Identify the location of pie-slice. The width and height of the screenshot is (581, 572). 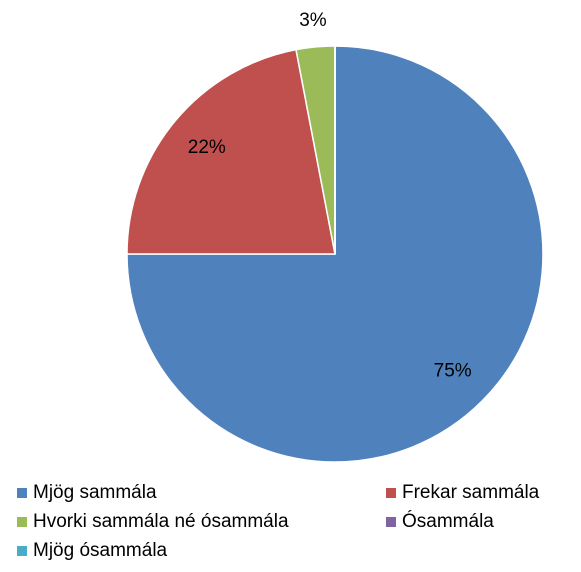
(231, 151).